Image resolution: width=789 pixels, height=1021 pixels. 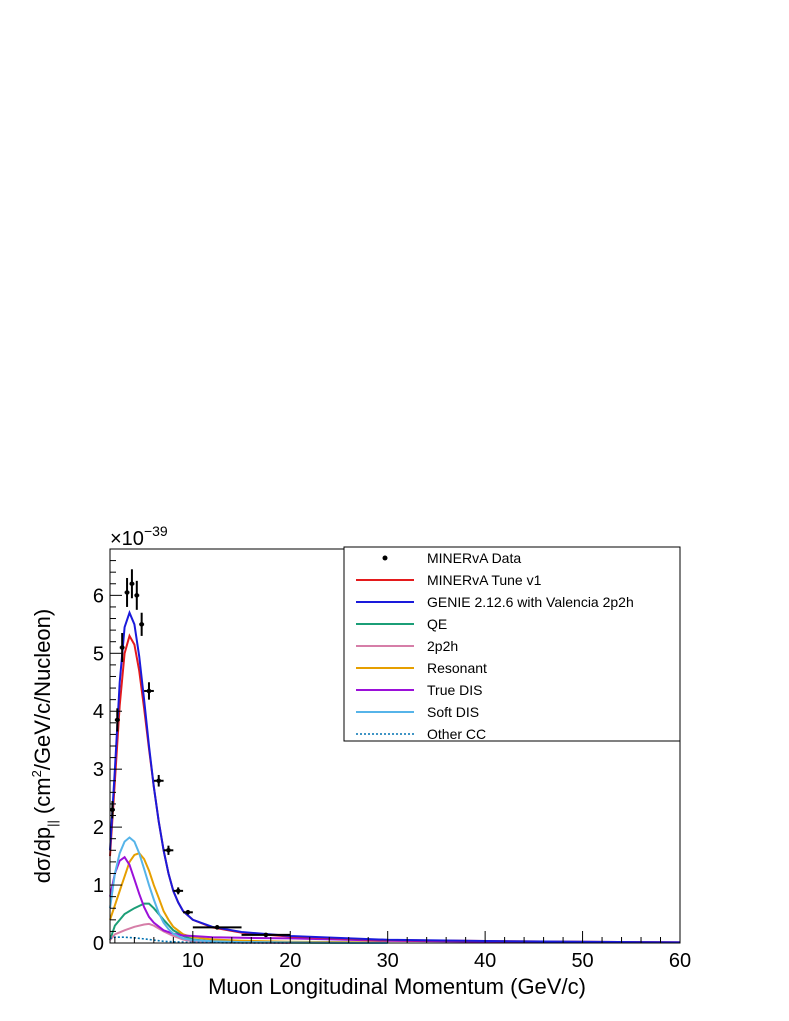 What do you see at coordinates (139, 536) in the screenshot?
I see `y-multiplier: ×10⁻³⁹` at bounding box center [139, 536].